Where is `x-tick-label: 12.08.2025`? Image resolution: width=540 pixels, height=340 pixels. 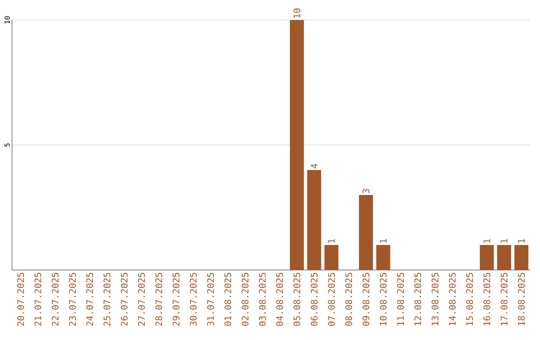 x-tick-label: 12.08.2025 is located at coordinates (418, 299).